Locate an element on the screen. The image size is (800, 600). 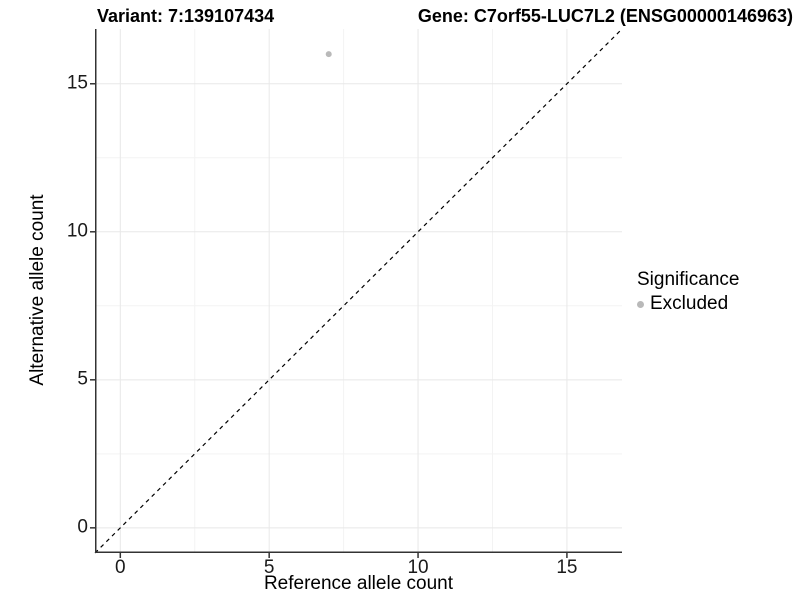
plot-title-gene: Gene: C7orf55-LUC7L2 (ENSG00000146963) is located at coordinates (605, 16).